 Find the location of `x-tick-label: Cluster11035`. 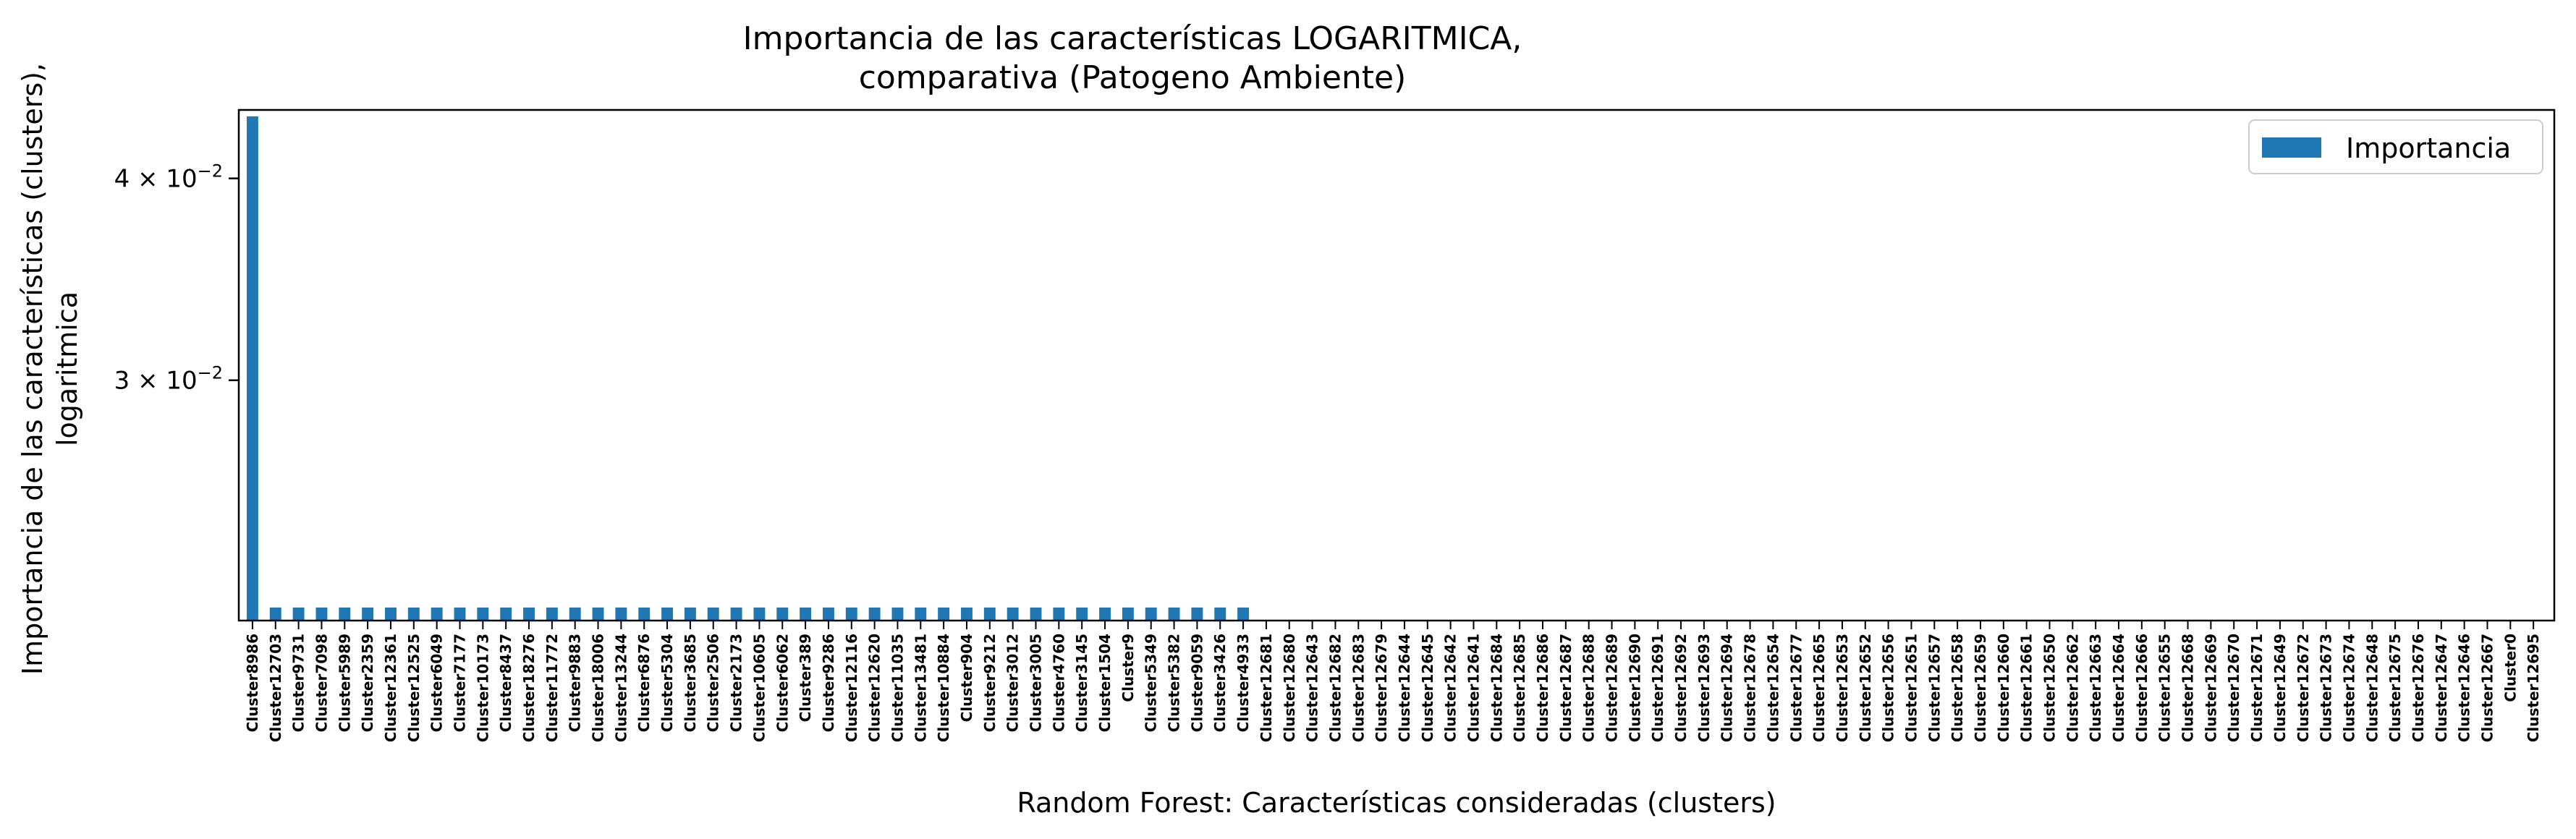

x-tick-label: Cluster11035 is located at coordinates (897, 688).